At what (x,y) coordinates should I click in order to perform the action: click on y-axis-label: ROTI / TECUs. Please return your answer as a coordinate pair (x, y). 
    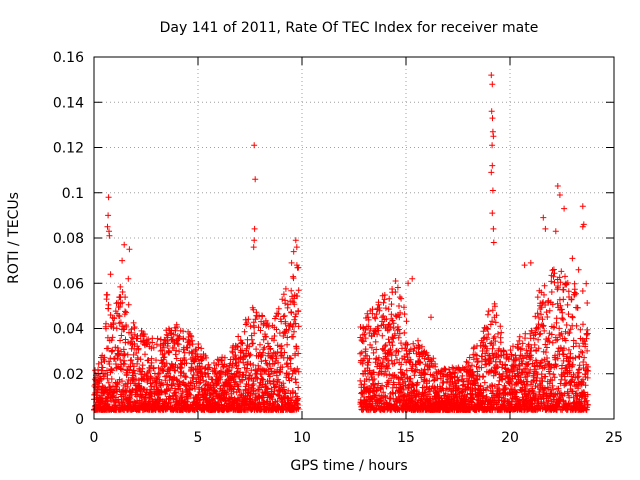
    Looking at the image, I should click on (14, 238).